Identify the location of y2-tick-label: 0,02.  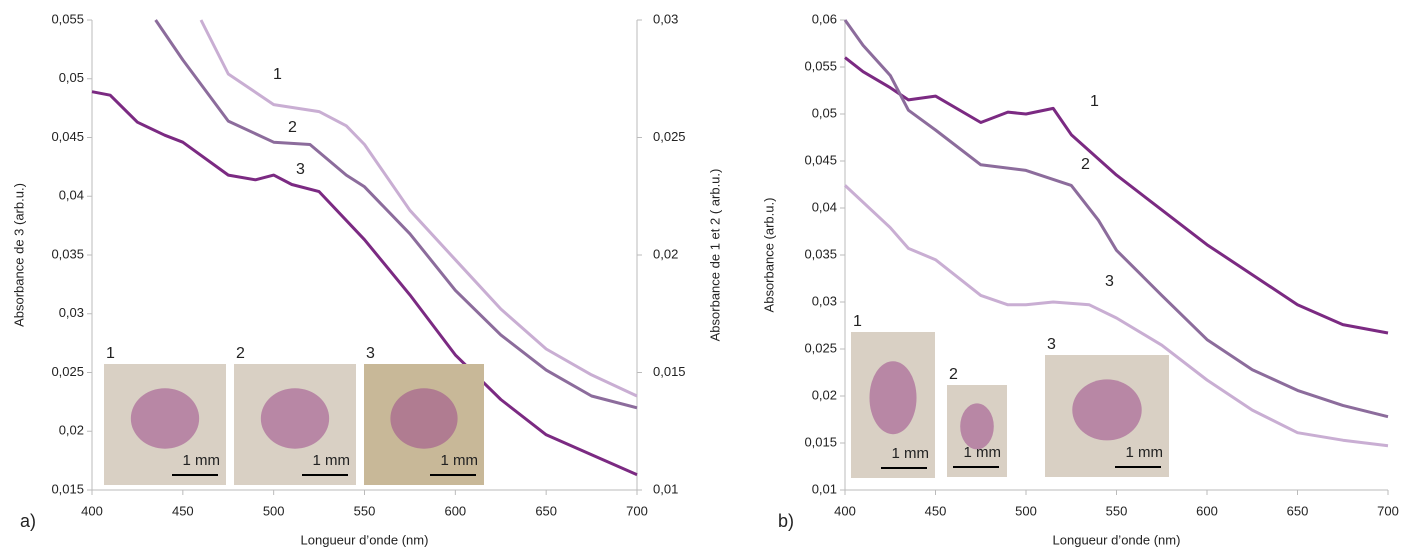
(665, 253).